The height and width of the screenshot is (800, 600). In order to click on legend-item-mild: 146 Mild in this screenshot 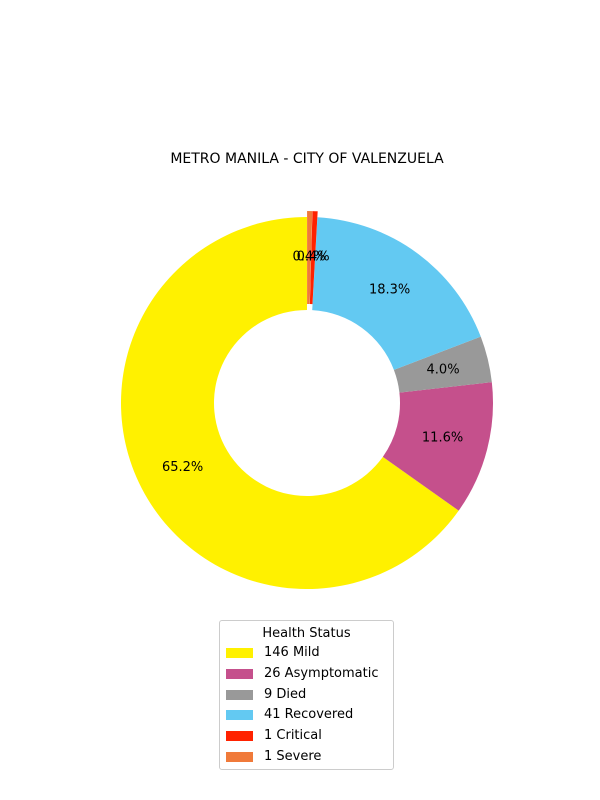, I will do `click(306, 653)`.